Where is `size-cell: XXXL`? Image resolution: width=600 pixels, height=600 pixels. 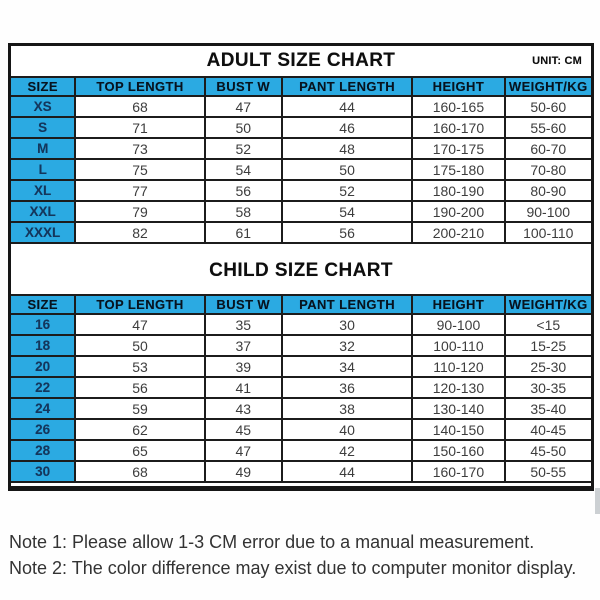 size-cell: XXXL is located at coordinates (44, 232).